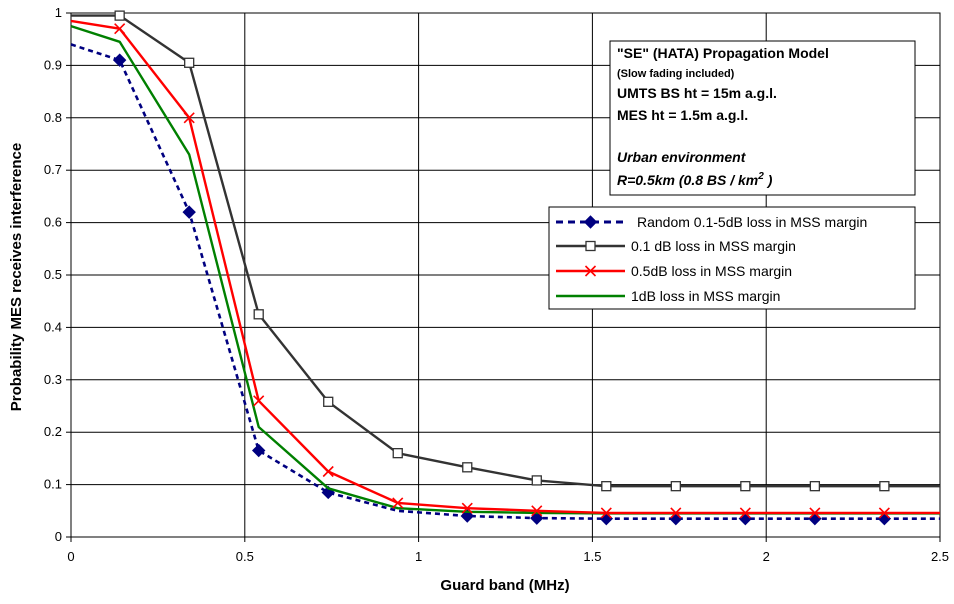 The height and width of the screenshot is (604, 954). What do you see at coordinates (723, 53) in the screenshot?
I see `annotation-model: "SE" (HATA) Propagation Model` at bounding box center [723, 53].